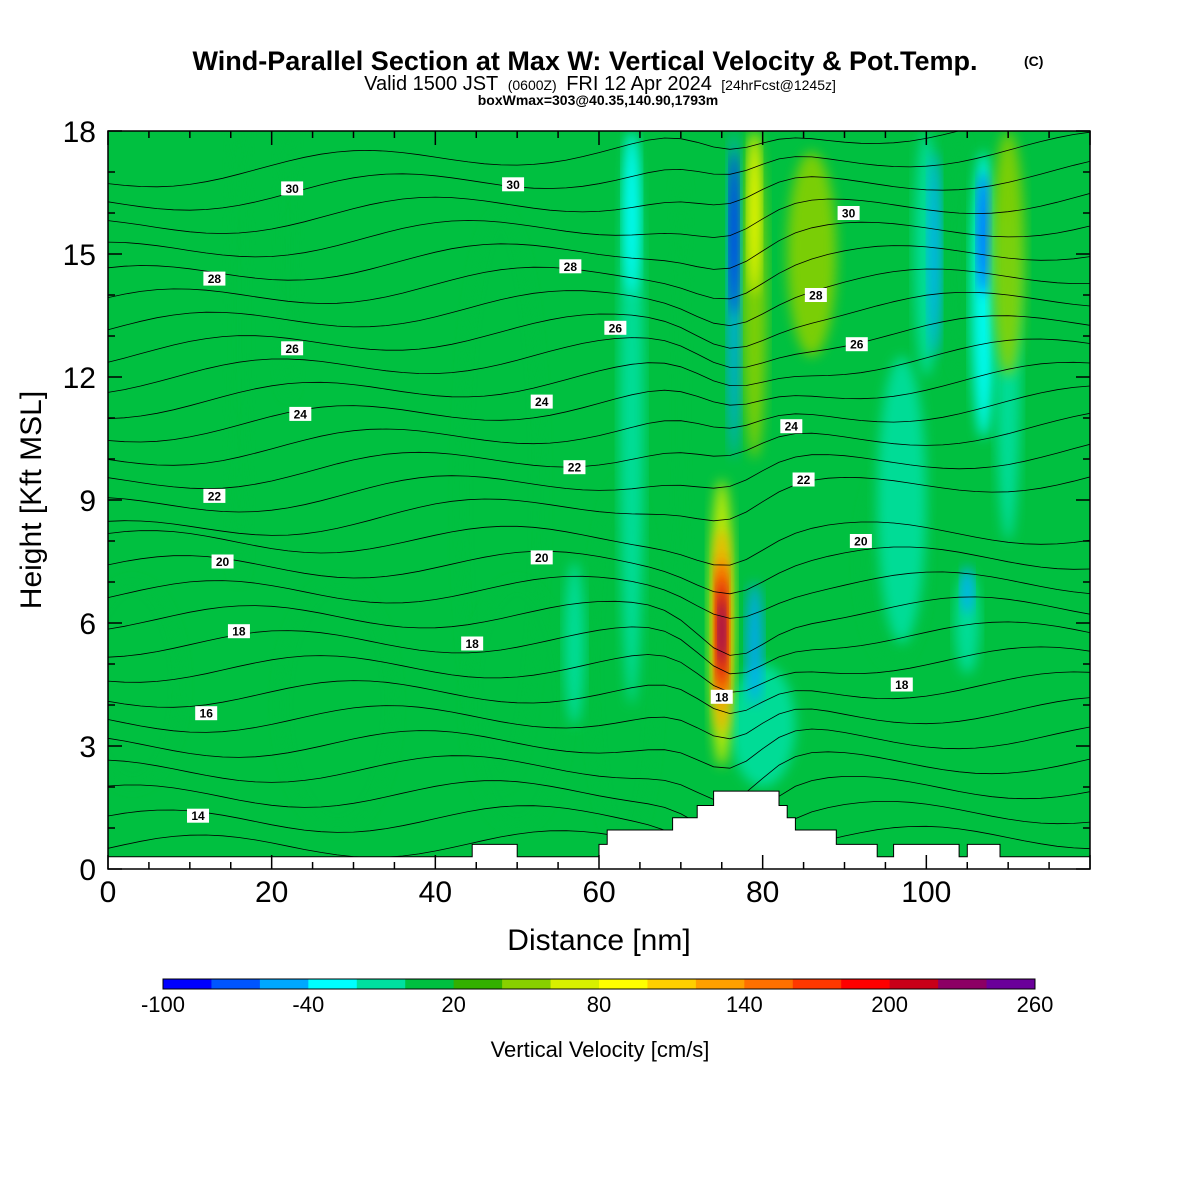 The height and width of the screenshot is (1200, 1200). I want to click on theta-label: 20, so click(541, 557).